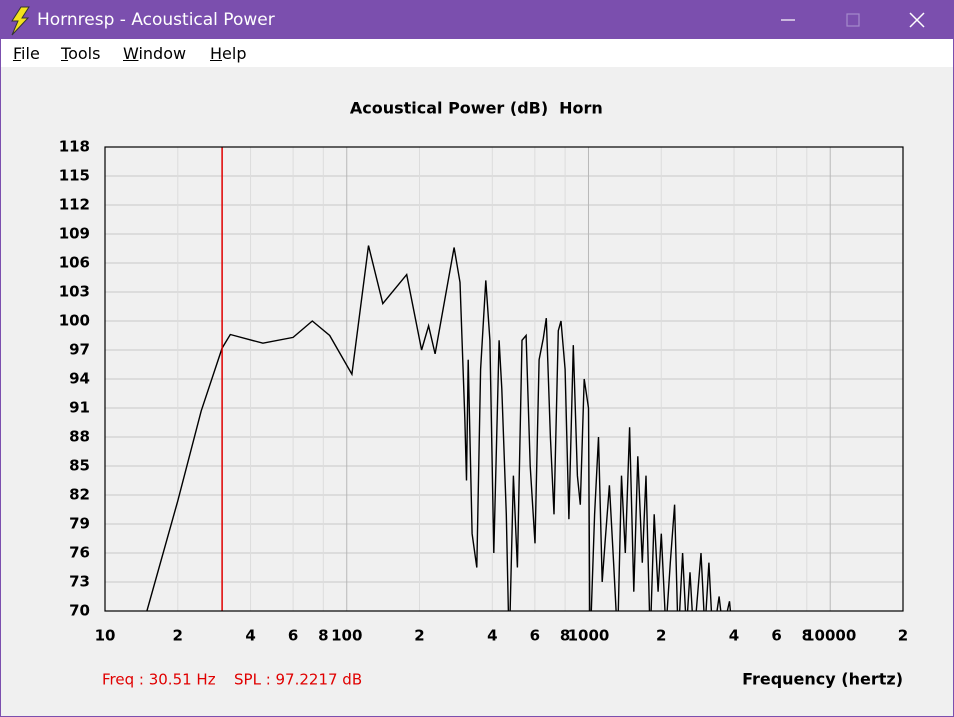 The image size is (954, 717). I want to click on y-tick-label: 100, so click(74, 321).